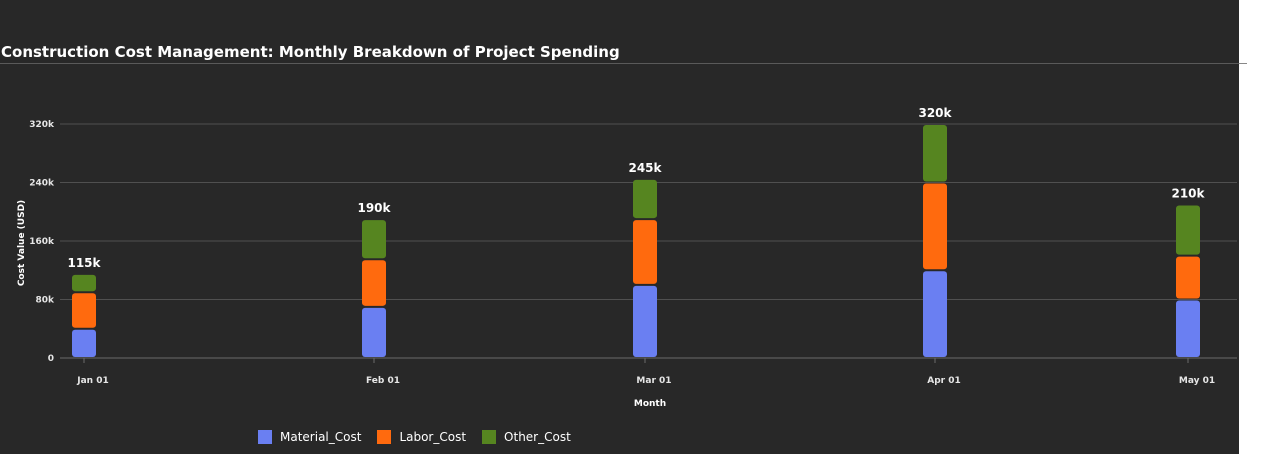  Describe the element at coordinates (92, 381) in the screenshot. I see `x-tick-label: Jan 01` at that location.